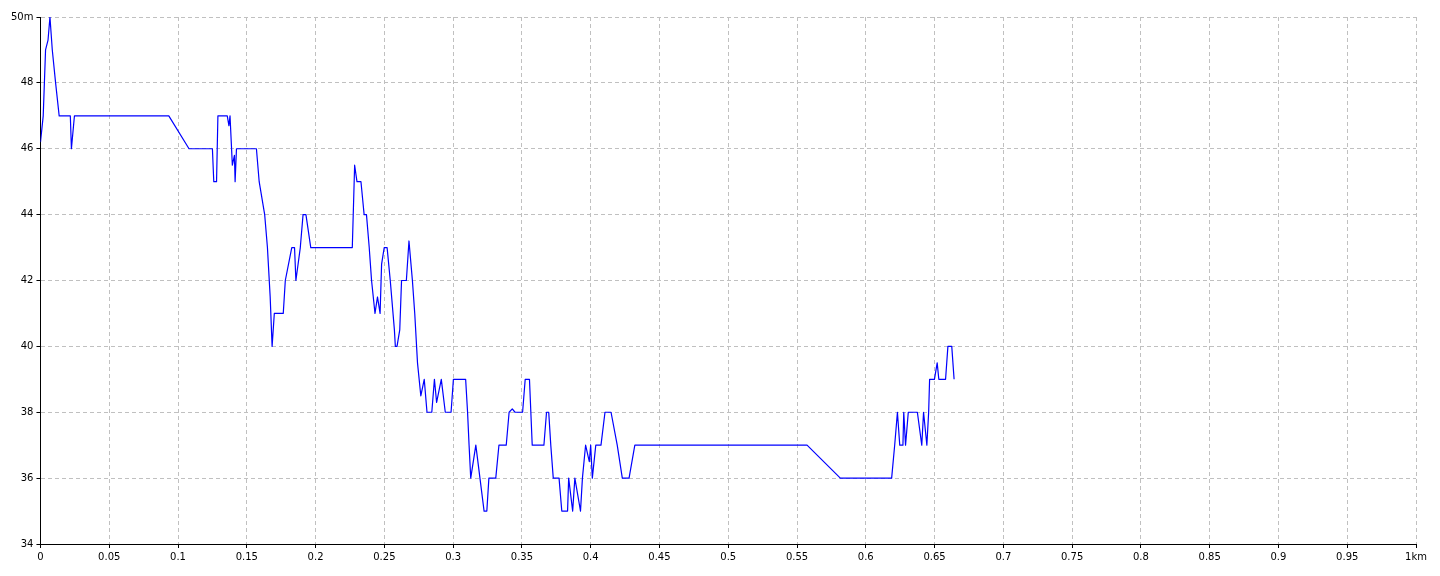  What do you see at coordinates (27, 148) in the screenshot?
I see `y-tick-label: 46` at bounding box center [27, 148].